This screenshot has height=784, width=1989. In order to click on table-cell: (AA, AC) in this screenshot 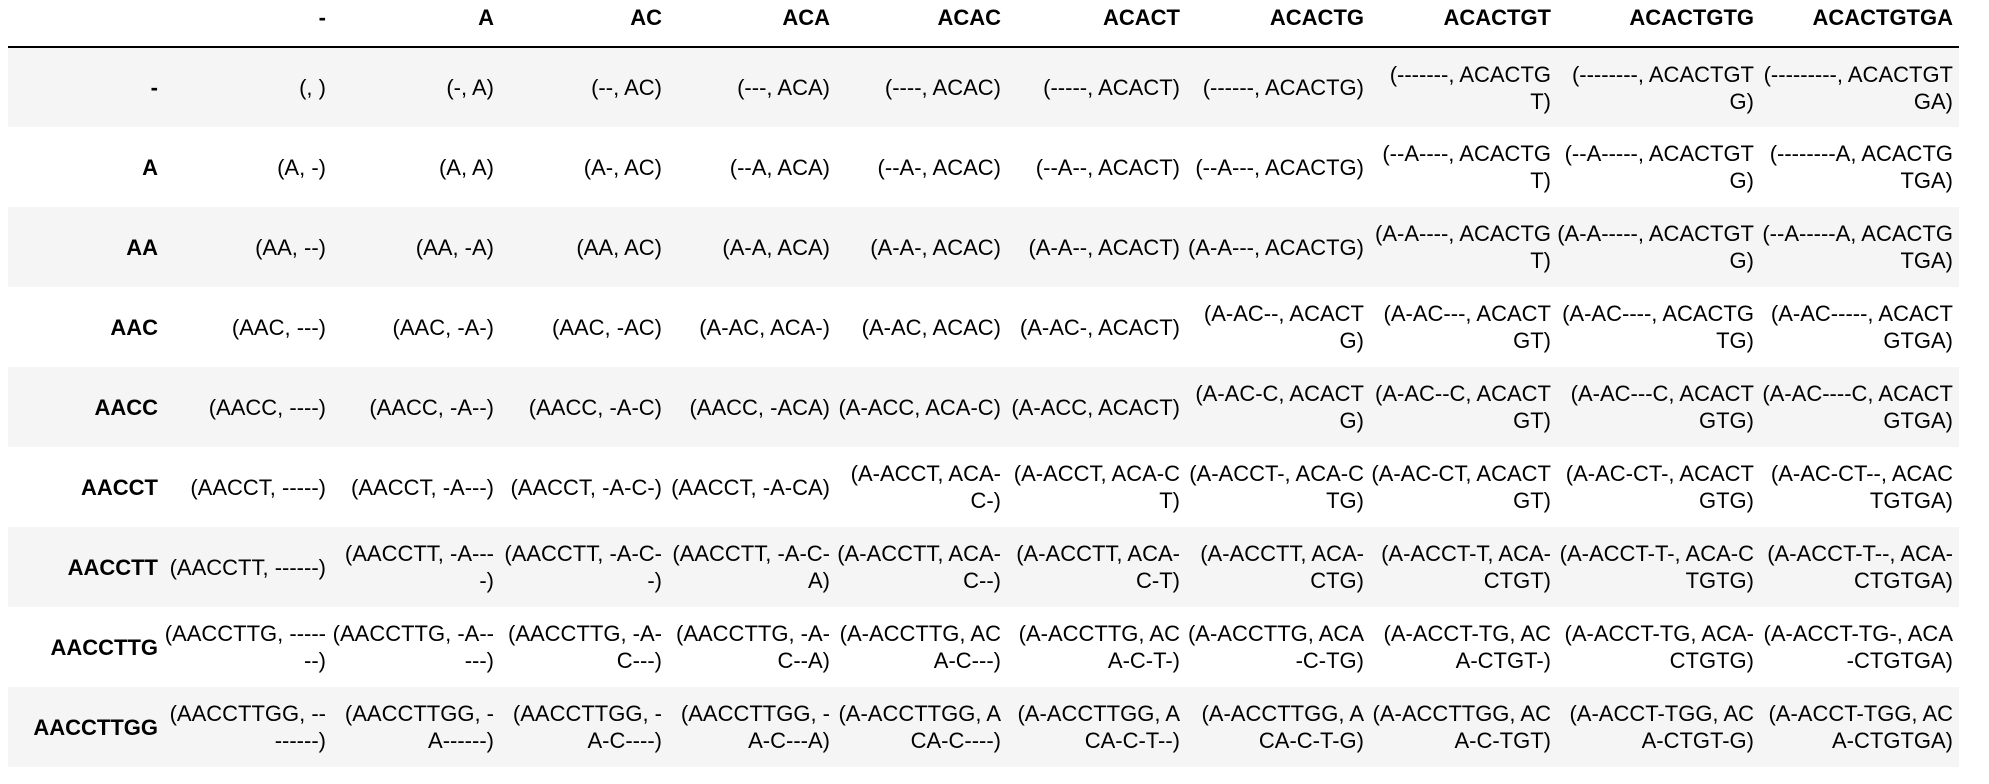, I will do `click(619, 247)`.